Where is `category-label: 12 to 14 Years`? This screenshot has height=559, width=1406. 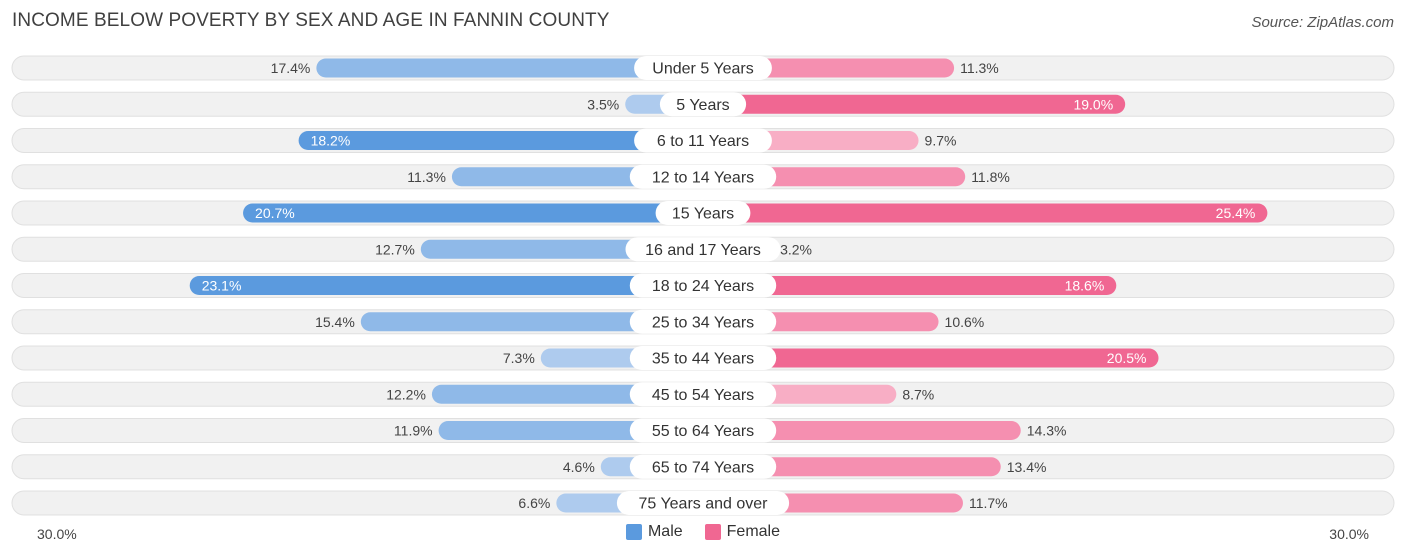 category-label: 12 to 14 Years is located at coordinates (703, 177).